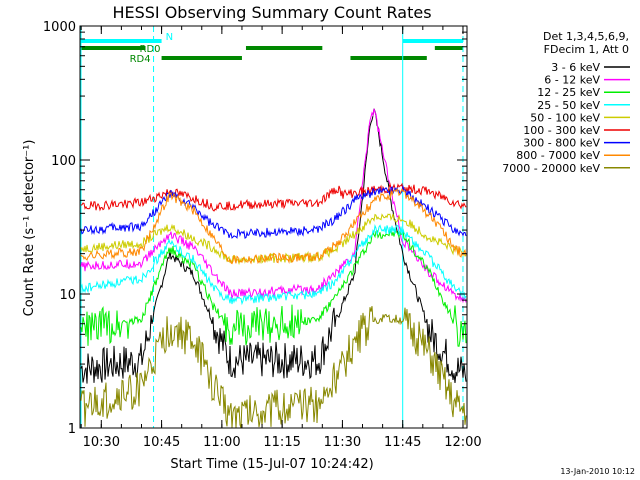  I want to click on x-tick-label: 11:15, so click(281, 442).